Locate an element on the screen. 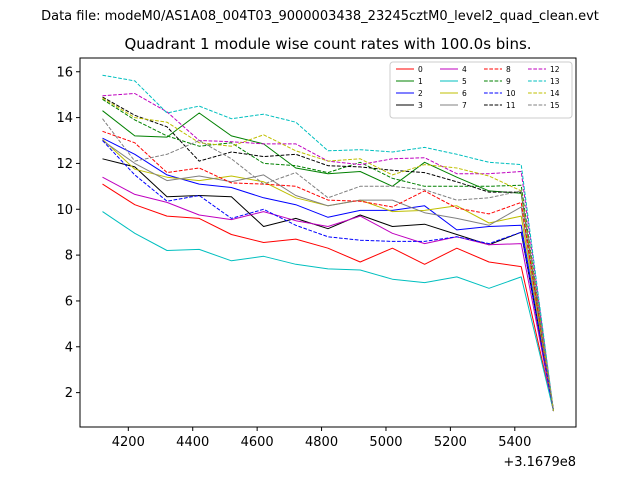  legend-label-14: 14 is located at coordinates (555, 93).